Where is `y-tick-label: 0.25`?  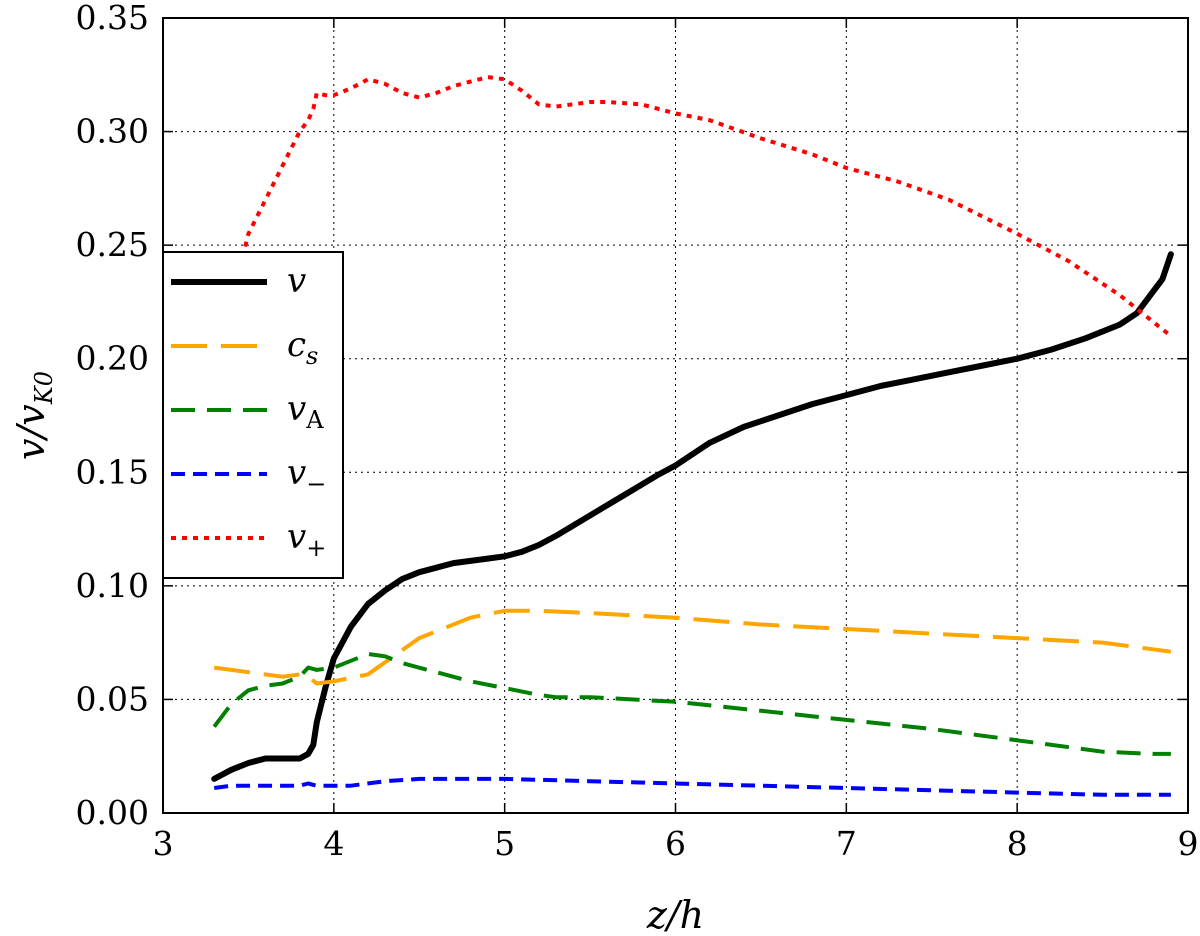 y-tick-label: 0.25 is located at coordinates (112, 244).